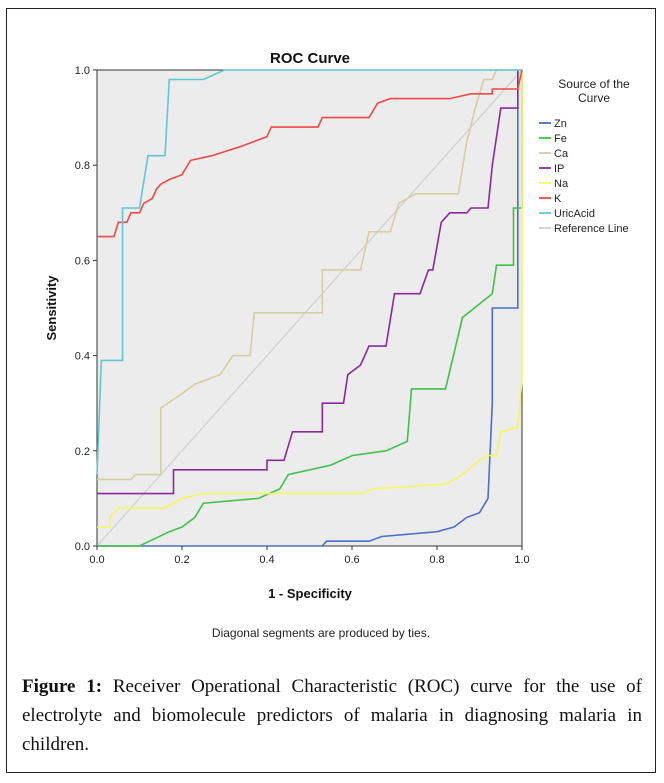 The width and height of the screenshot is (664, 783). I want to click on y-tick-label: 1.0, so click(82, 71).